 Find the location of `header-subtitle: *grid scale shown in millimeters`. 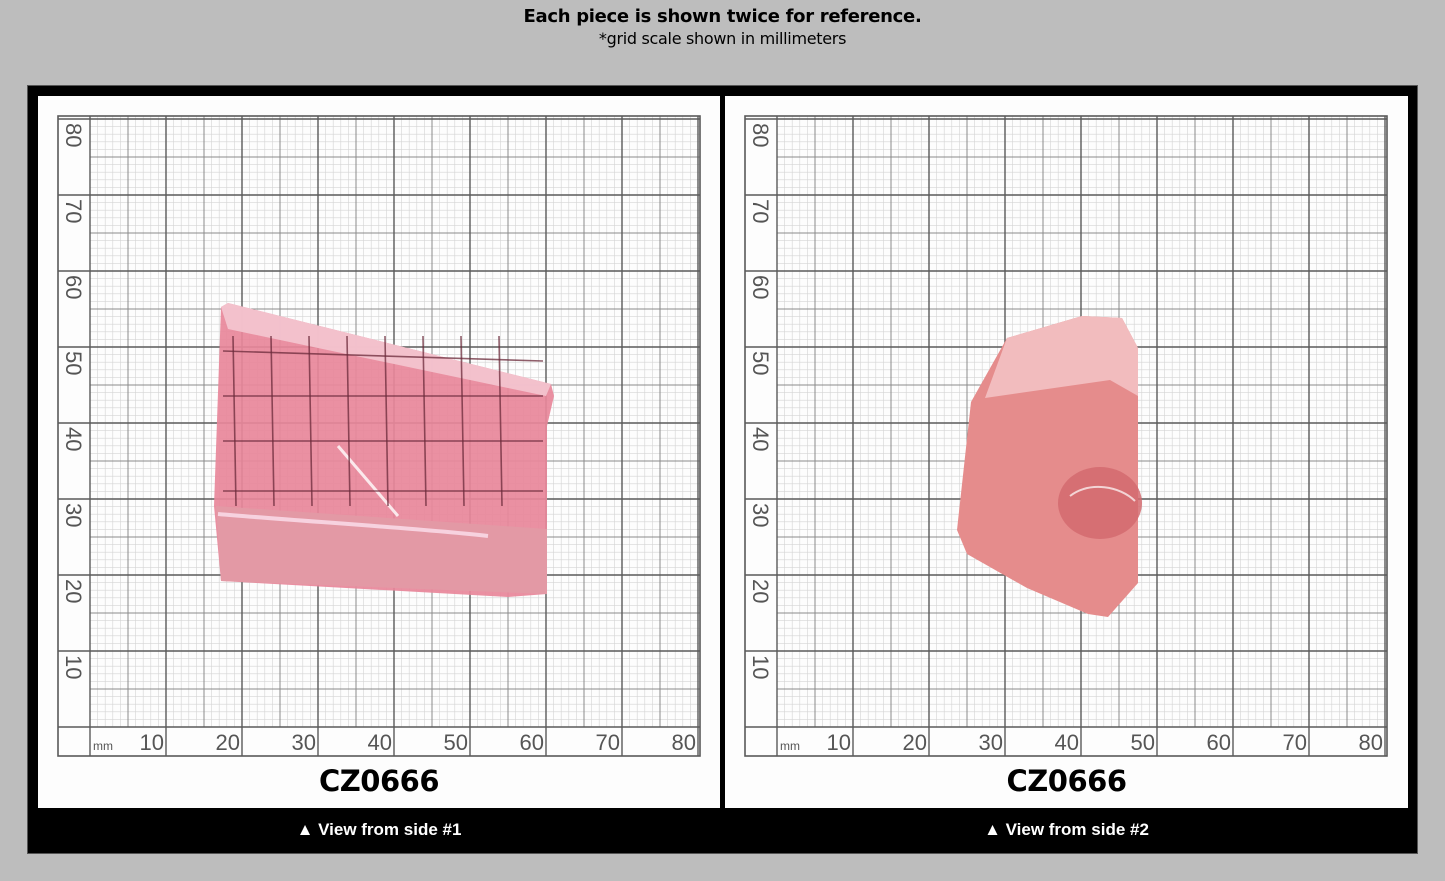

header-subtitle: *grid scale shown in millimeters is located at coordinates (722, 38).